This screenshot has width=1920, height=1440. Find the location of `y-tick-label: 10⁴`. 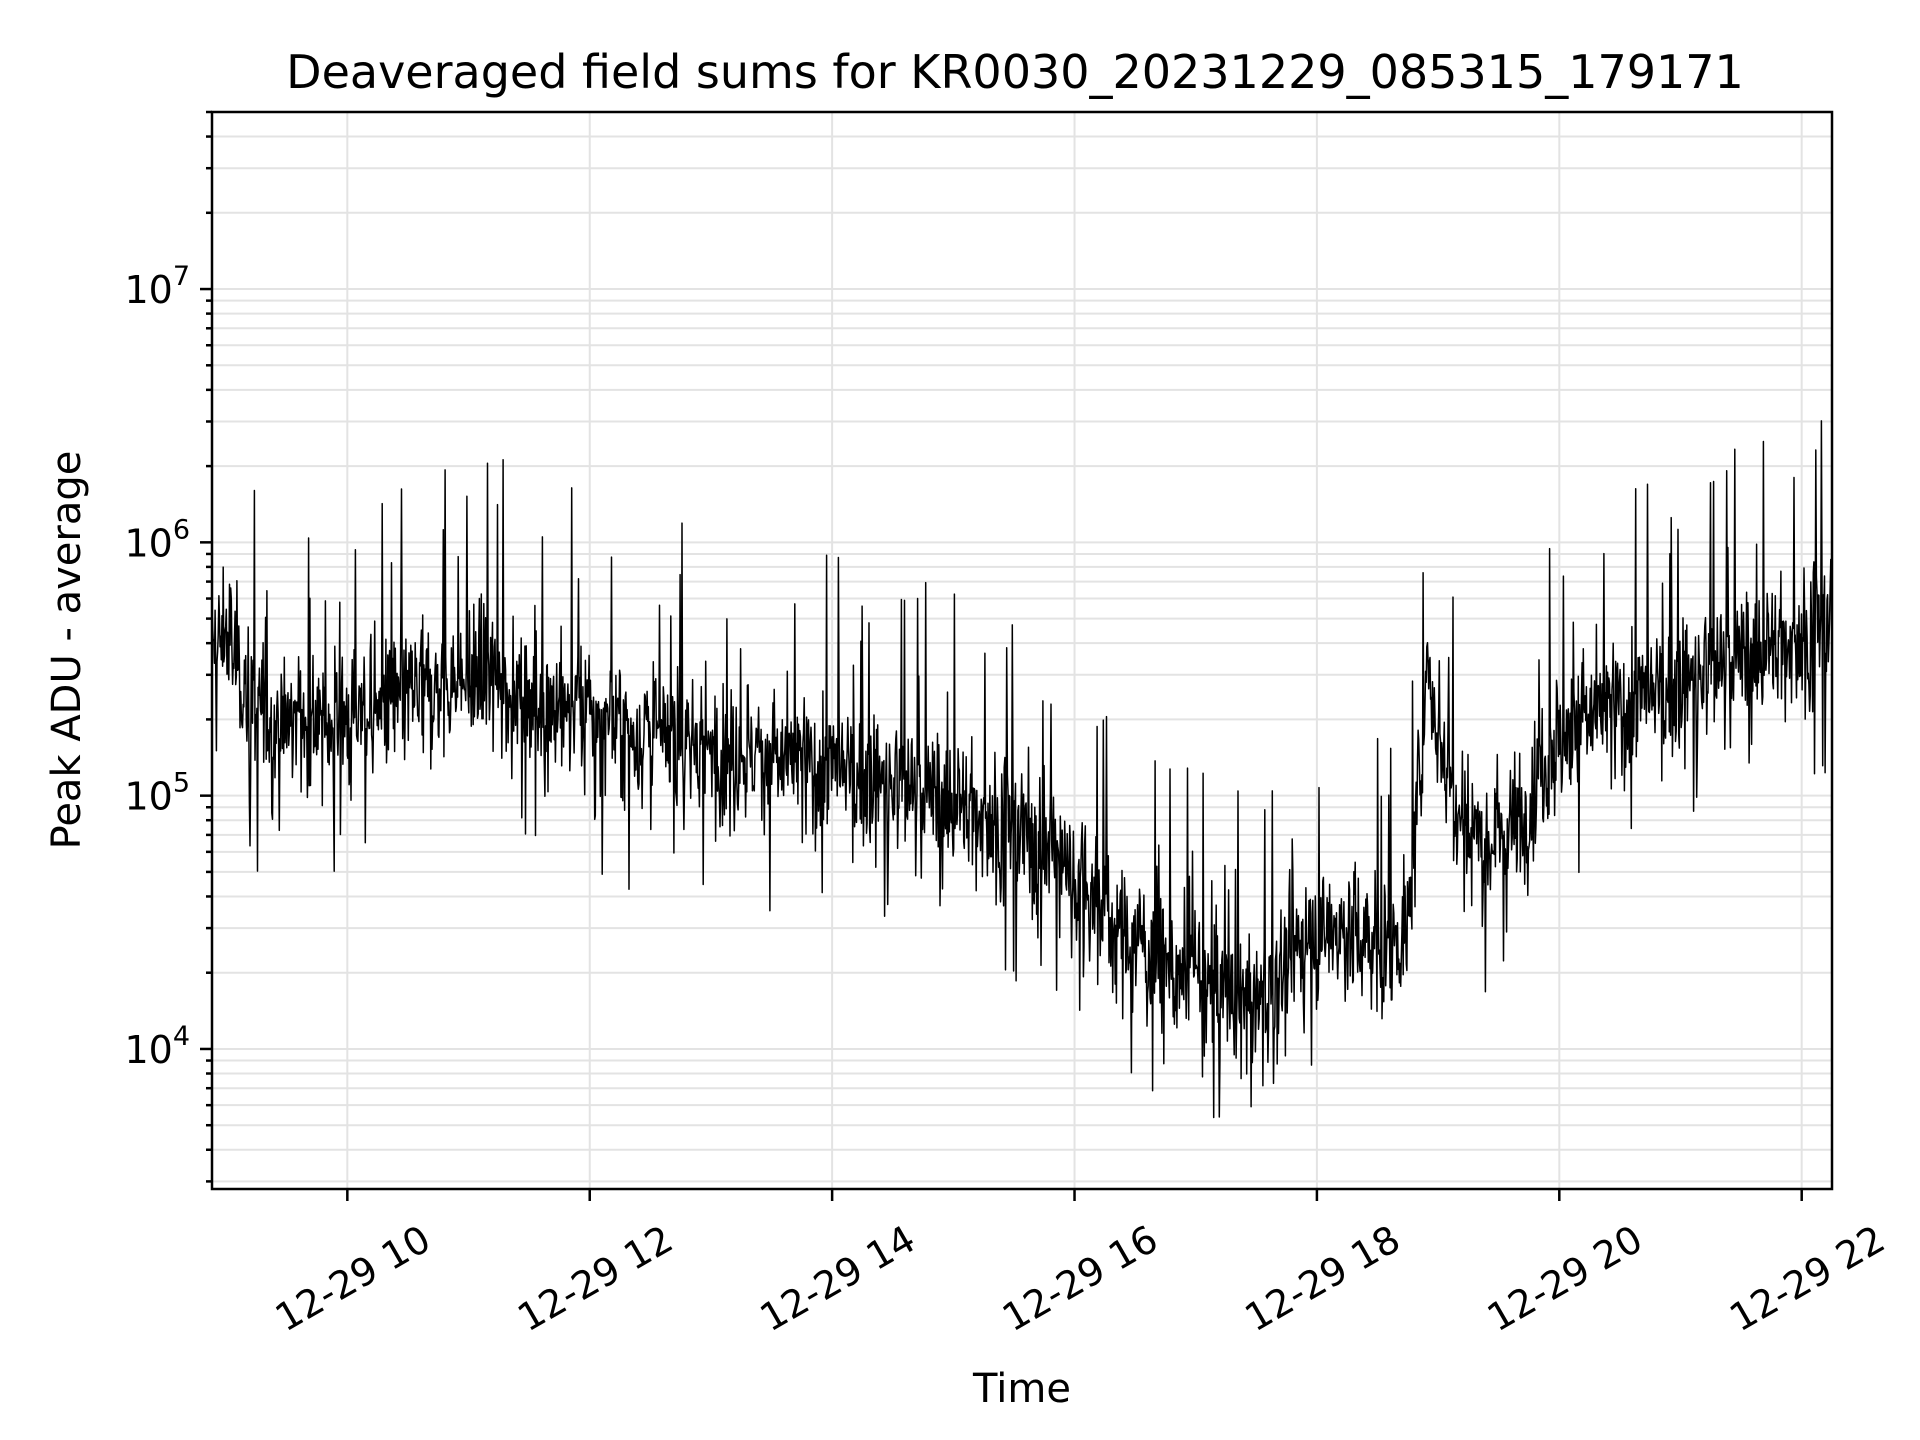

y-tick-label: 10⁴ is located at coordinates (157, 1046).